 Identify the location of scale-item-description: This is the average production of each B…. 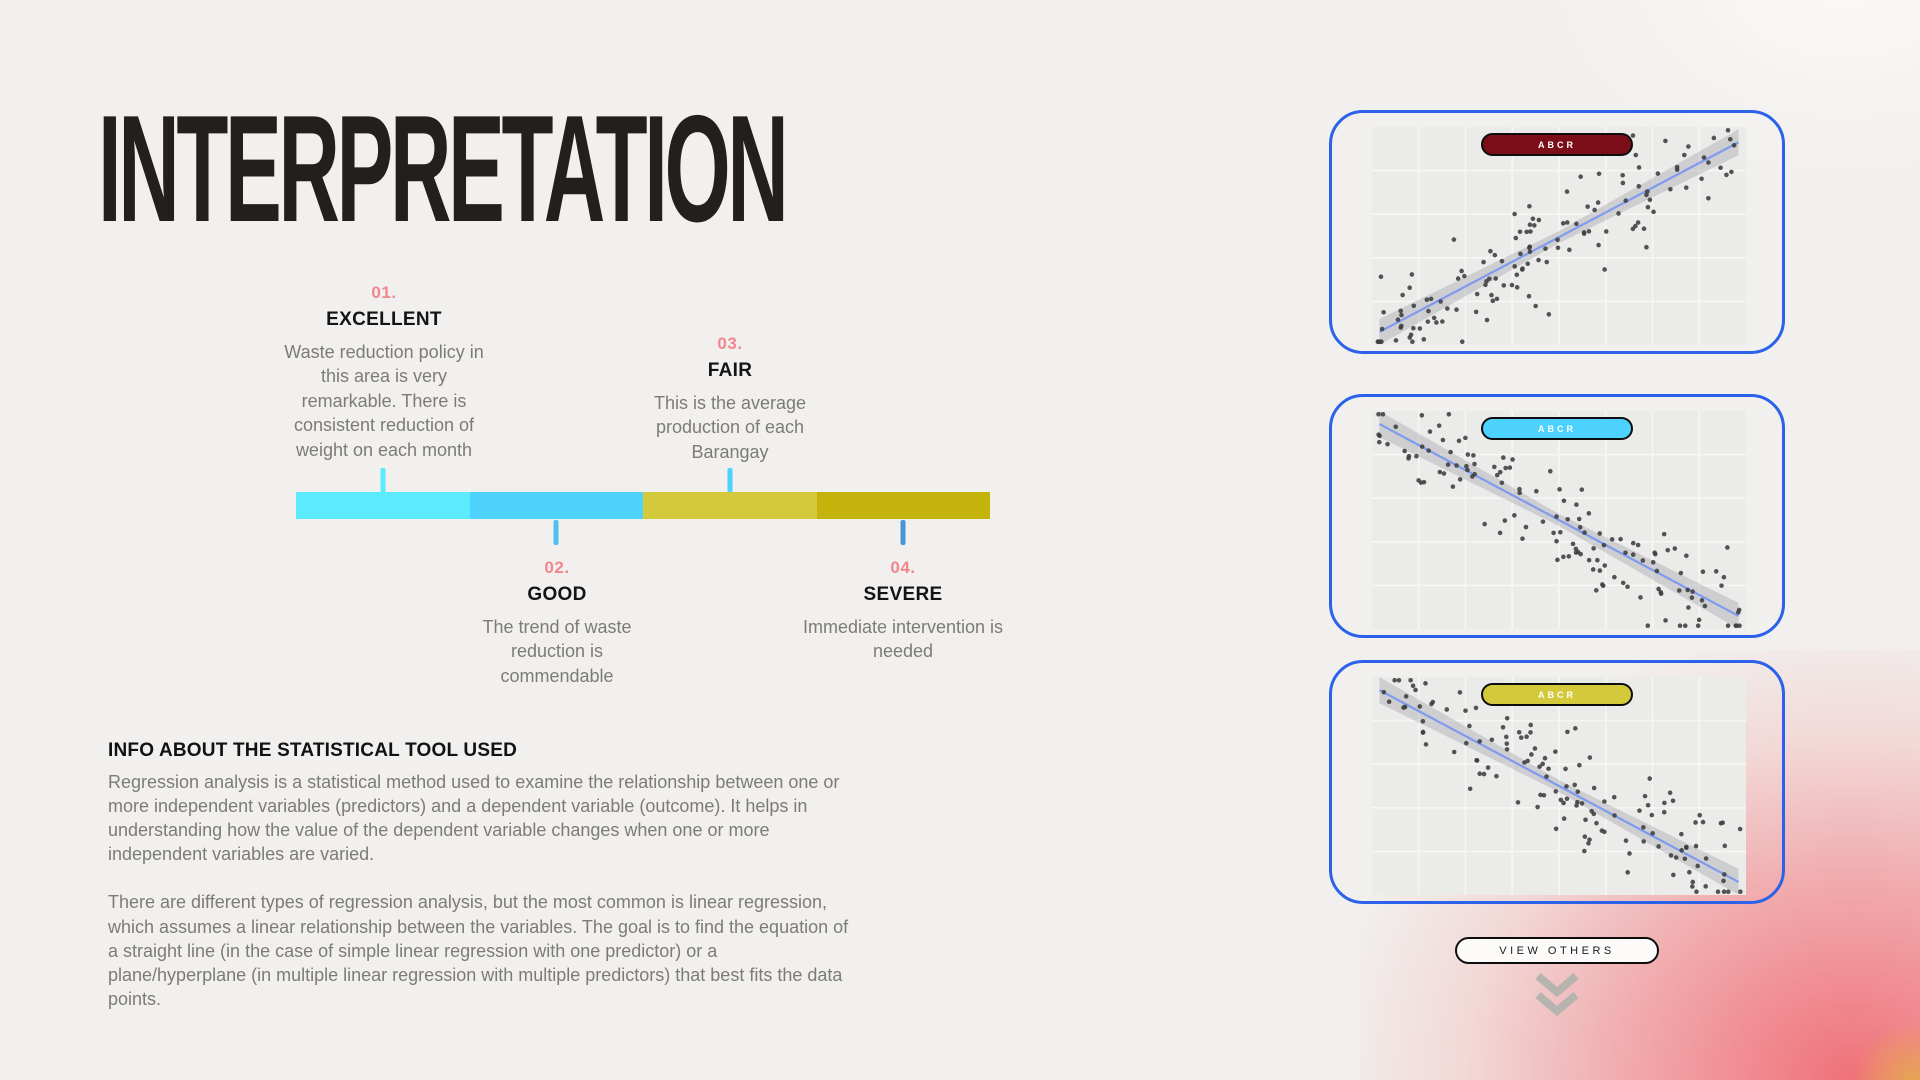
(730, 427).